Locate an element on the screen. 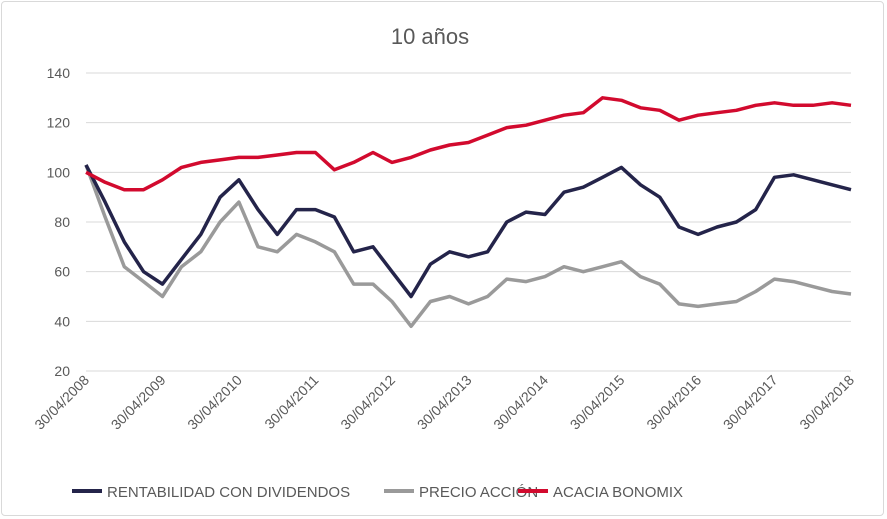 Image resolution: width=887 pixels, height=519 pixels. y-tick-label: 60 is located at coordinates (62, 272).